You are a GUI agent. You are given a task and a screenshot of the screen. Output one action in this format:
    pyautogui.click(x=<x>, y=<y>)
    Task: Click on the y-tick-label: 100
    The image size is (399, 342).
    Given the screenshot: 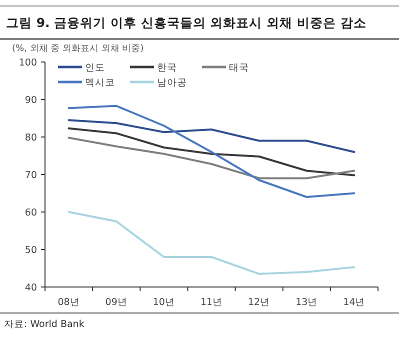 What is the action you would take?
    pyautogui.click(x=27, y=63)
    